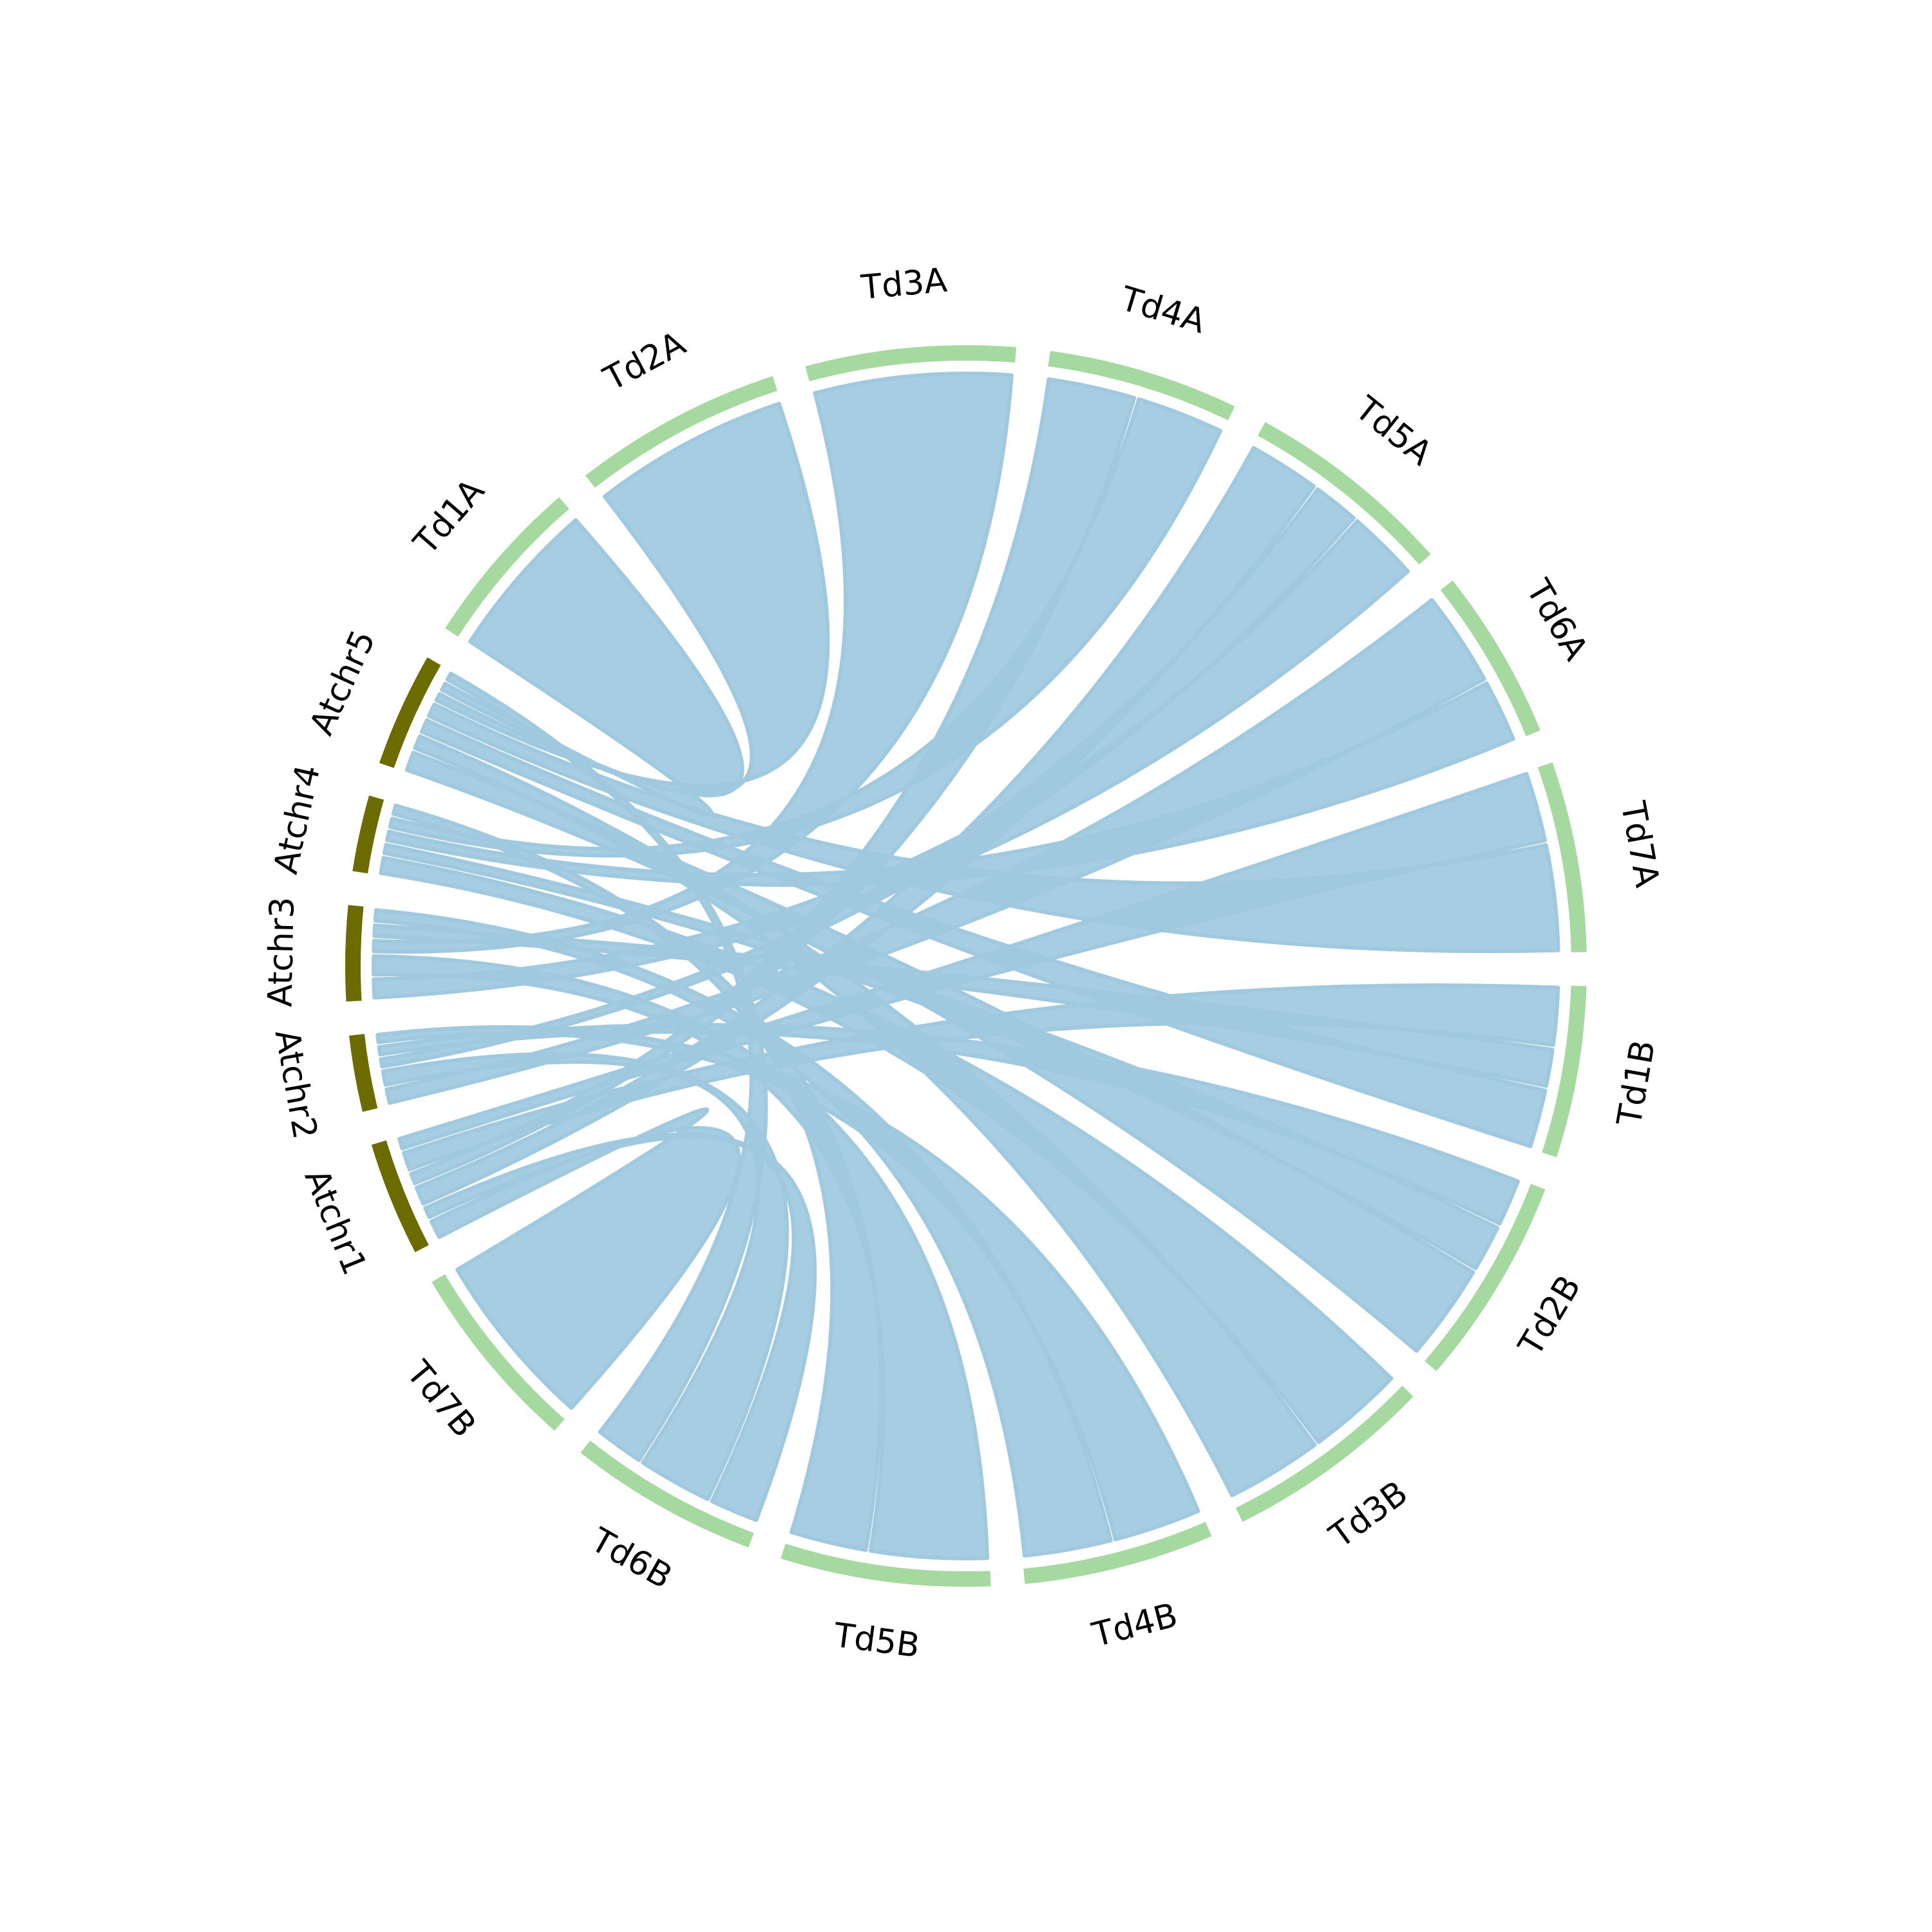 This screenshot has width=1932, height=1932. I want to click on chromosome-track-td5a, so click(1345, 494).